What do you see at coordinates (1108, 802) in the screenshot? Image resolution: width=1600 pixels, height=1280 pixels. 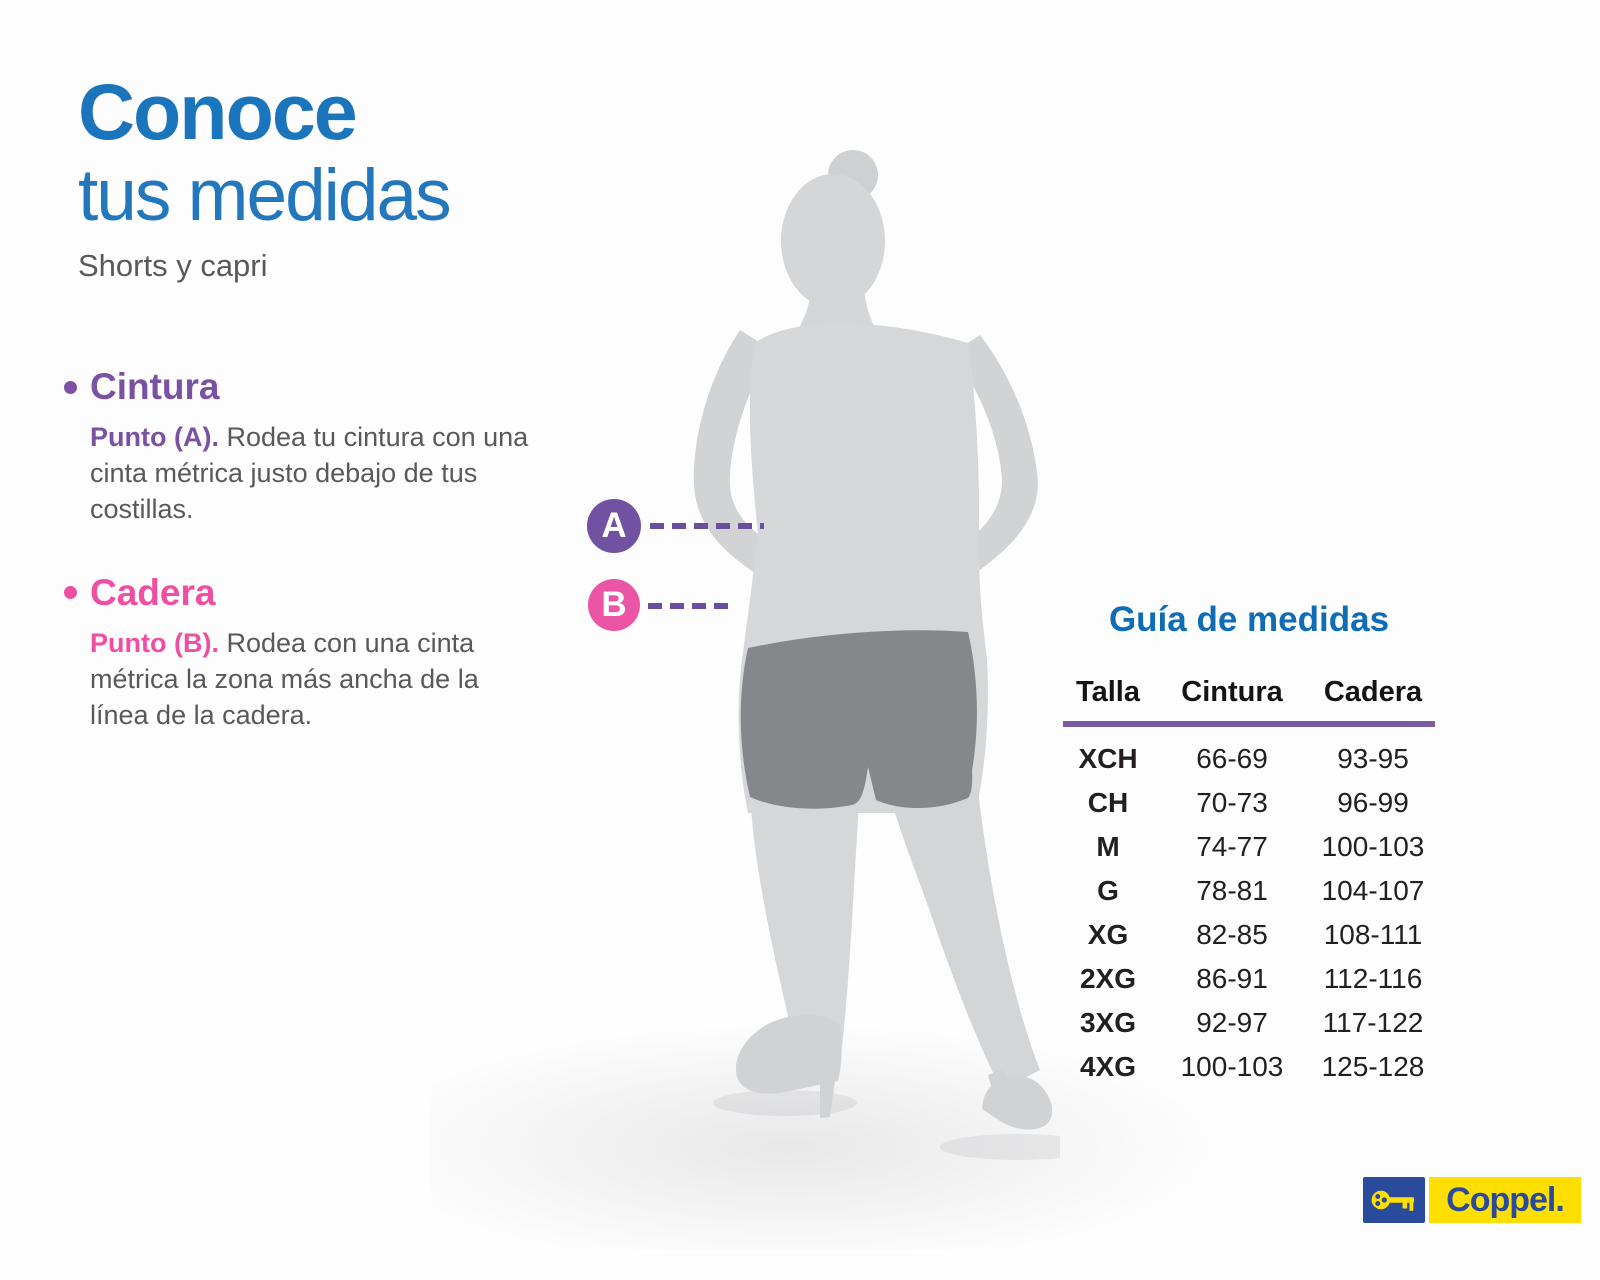 I see `cell-talla: CH` at bounding box center [1108, 802].